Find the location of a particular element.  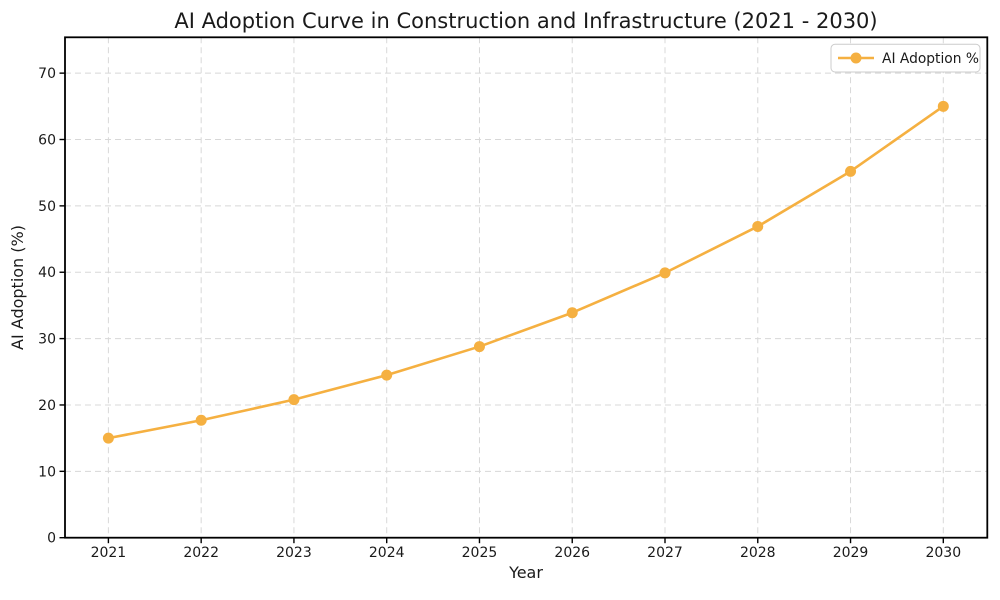

y-tick-label: 30 is located at coordinates (47, 340).